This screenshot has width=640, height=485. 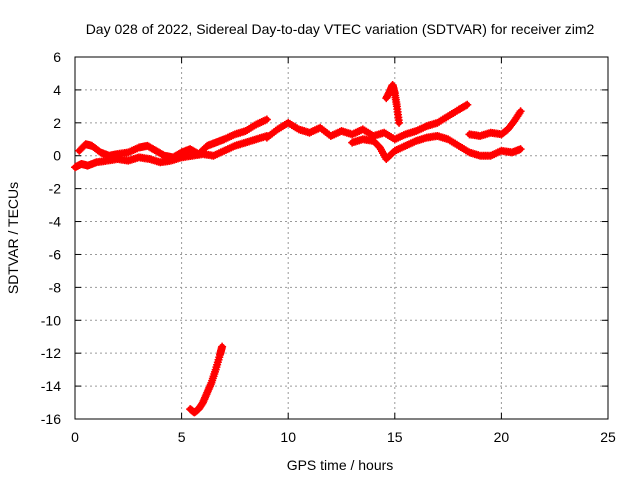 I want to click on y-tick-label: -8, so click(x=55, y=287).